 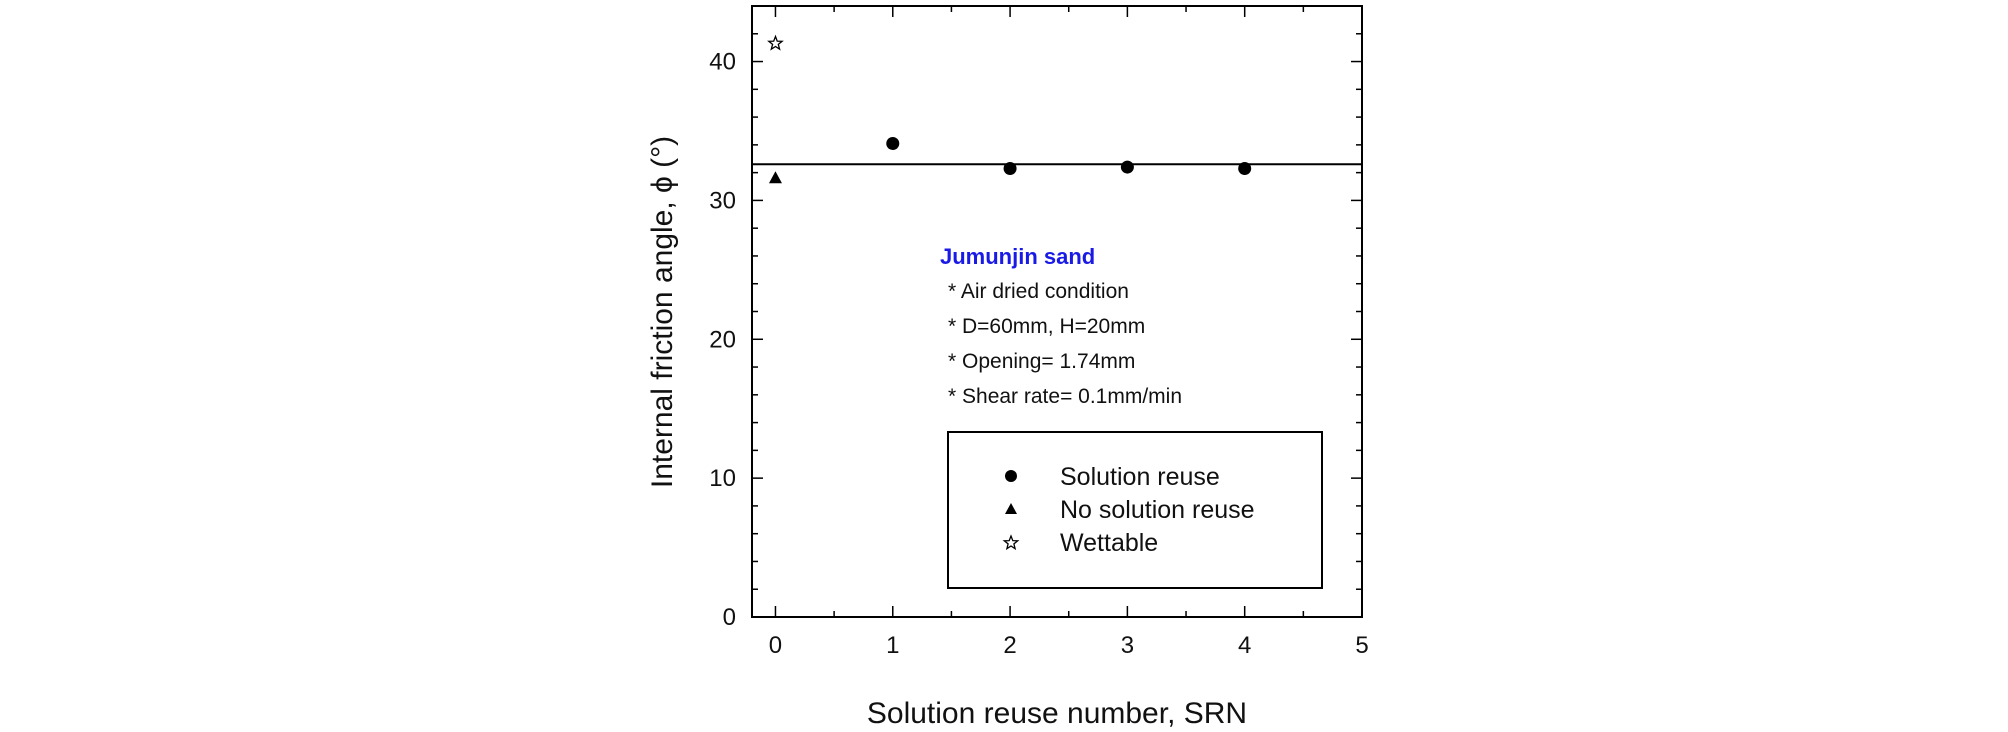 I want to click on y-tick-label: 40, so click(x=722, y=62).